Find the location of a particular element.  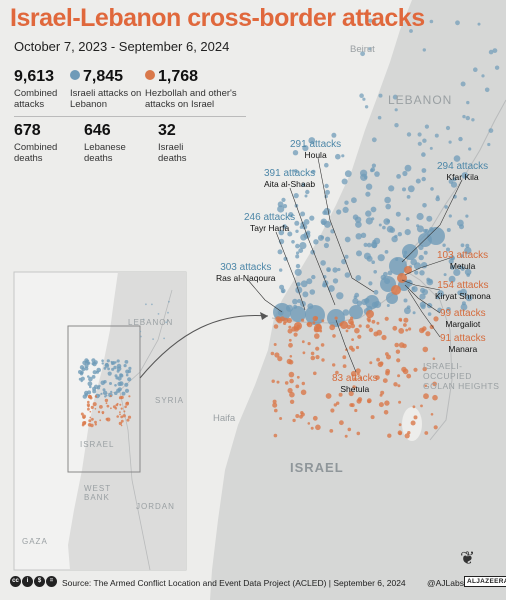

hezbollah-attack-dots is located at coordinates (354, 352).